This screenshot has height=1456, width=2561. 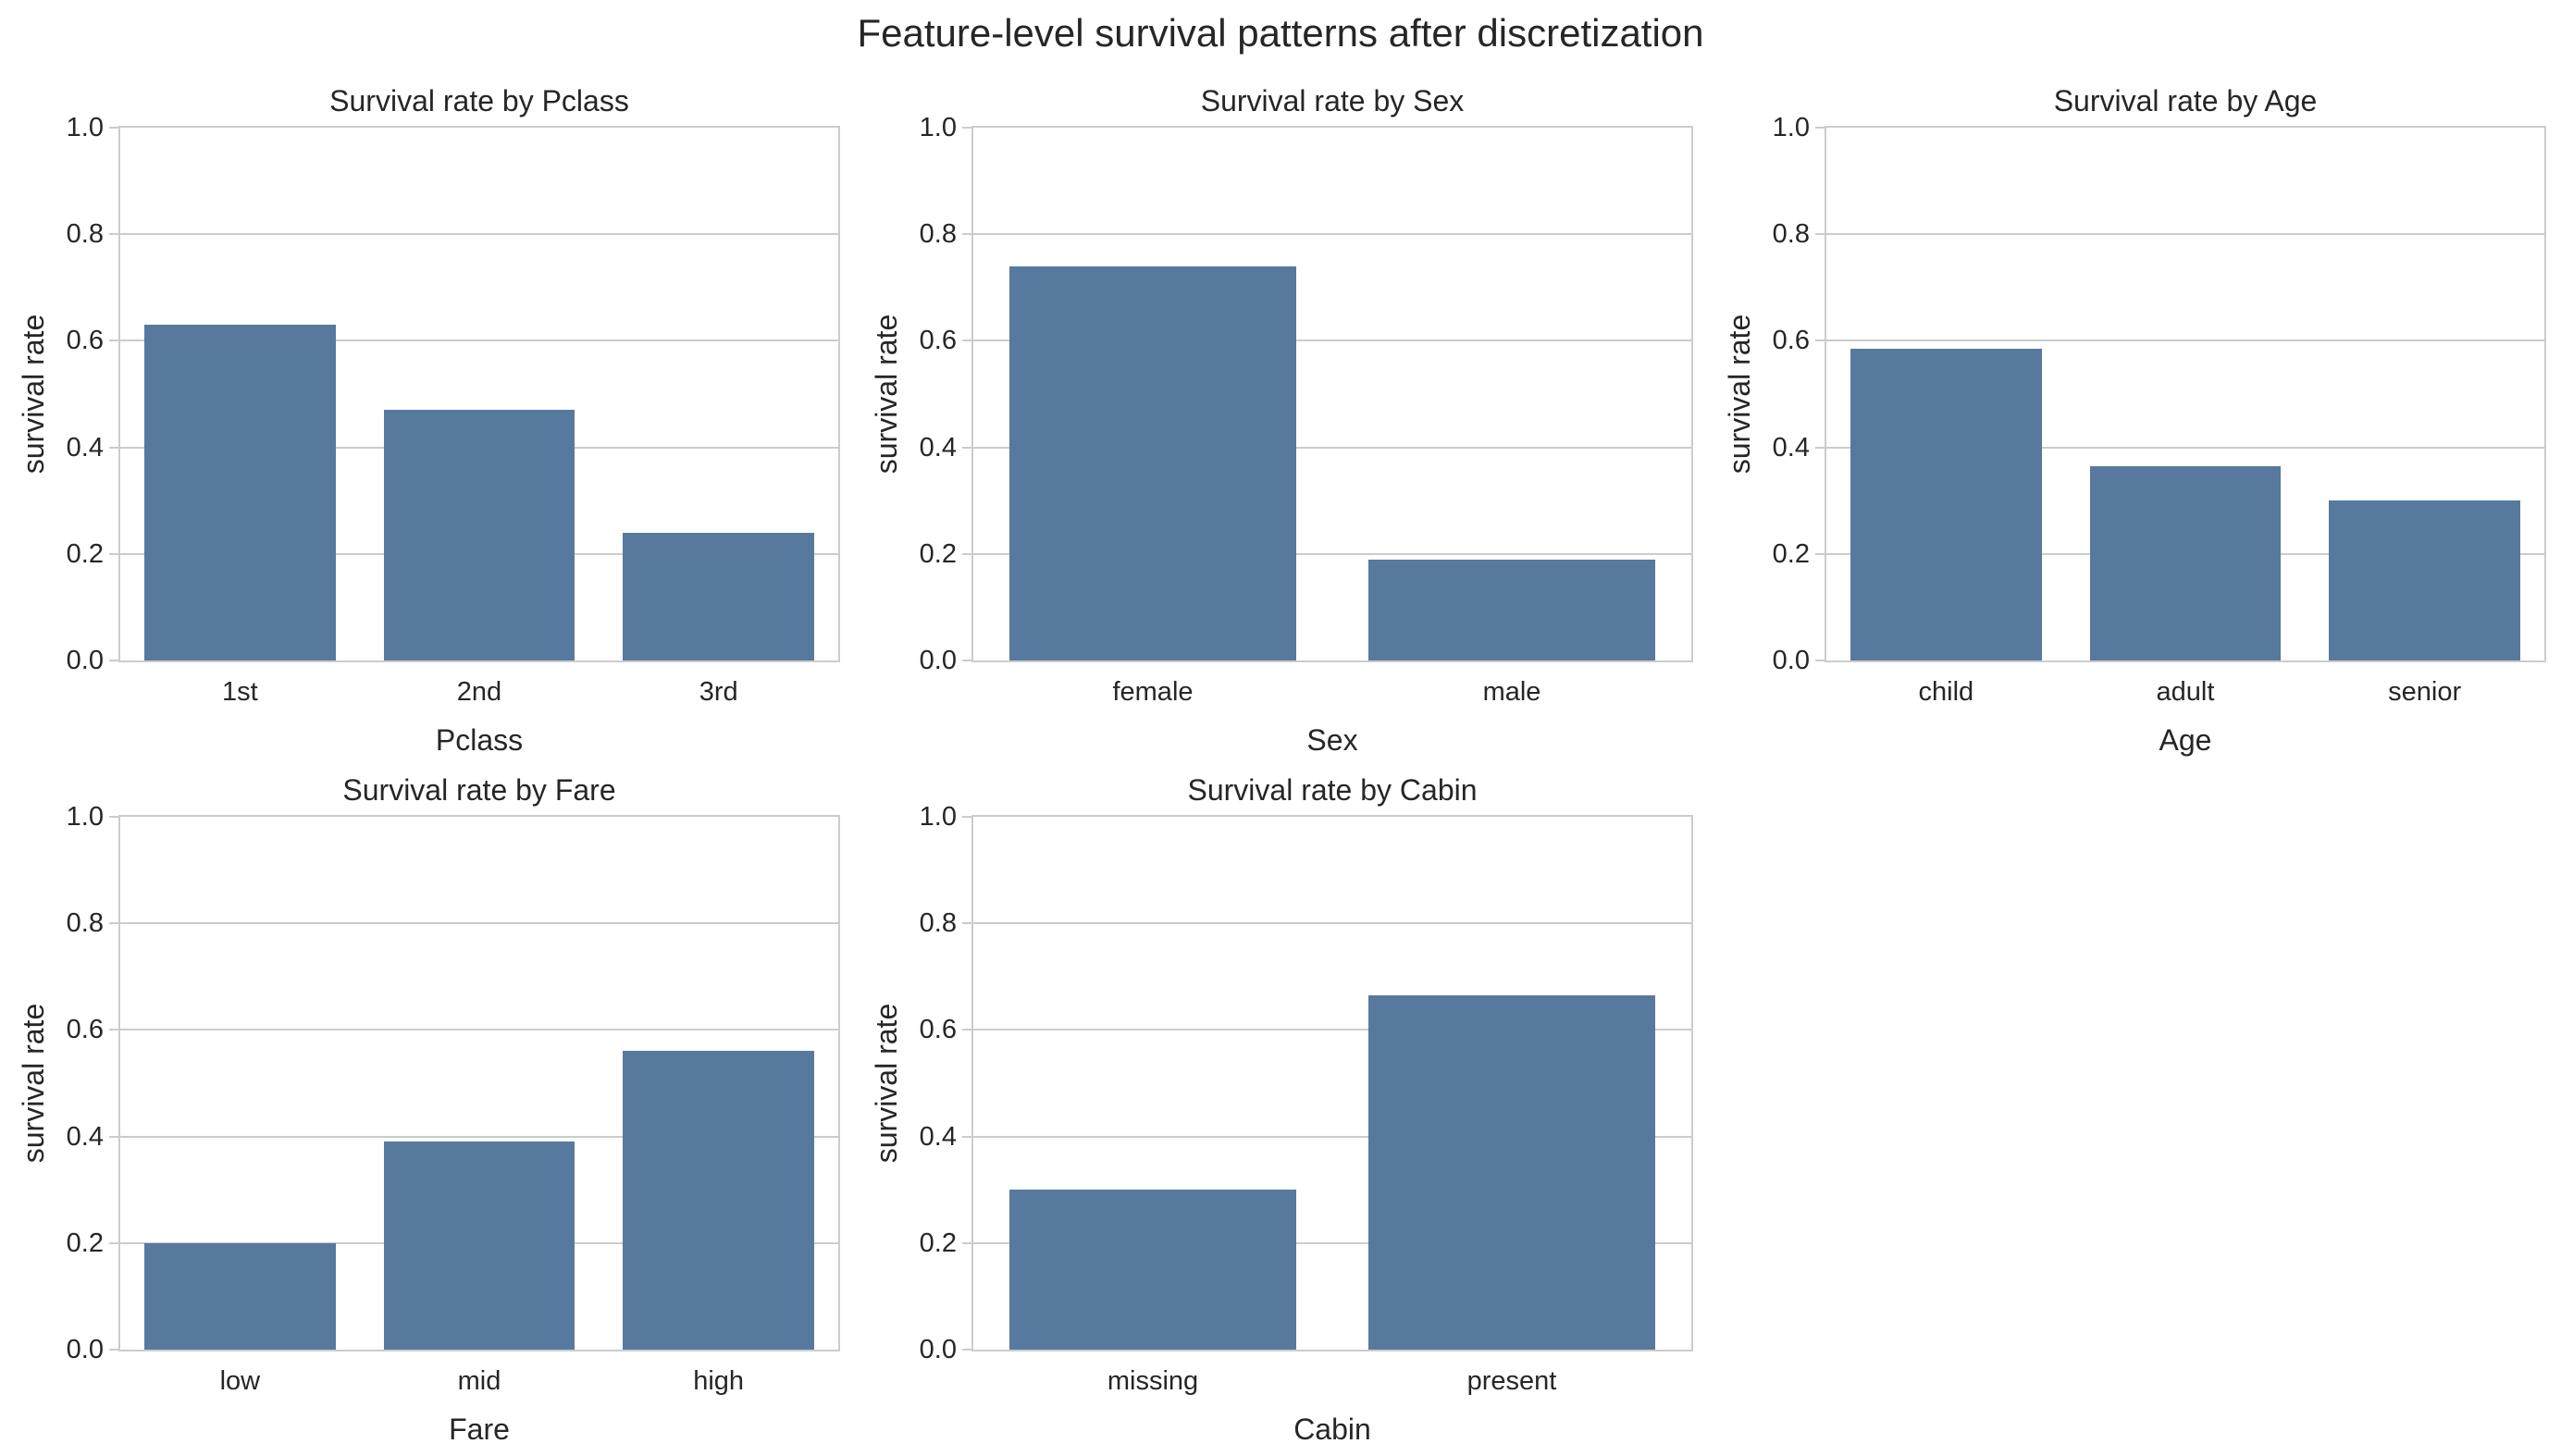 What do you see at coordinates (719, 1200) in the screenshot?
I see `bar-high` at bounding box center [719, 1200].